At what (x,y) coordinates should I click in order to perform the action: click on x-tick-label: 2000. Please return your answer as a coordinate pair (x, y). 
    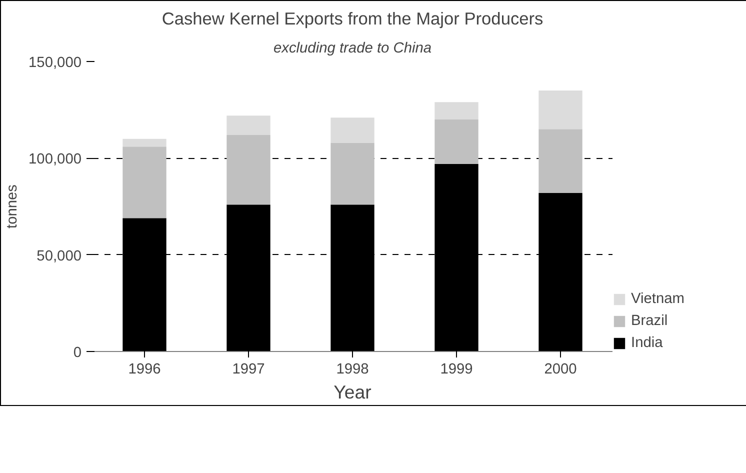
    Looking at the image, I should click on (560, 370).